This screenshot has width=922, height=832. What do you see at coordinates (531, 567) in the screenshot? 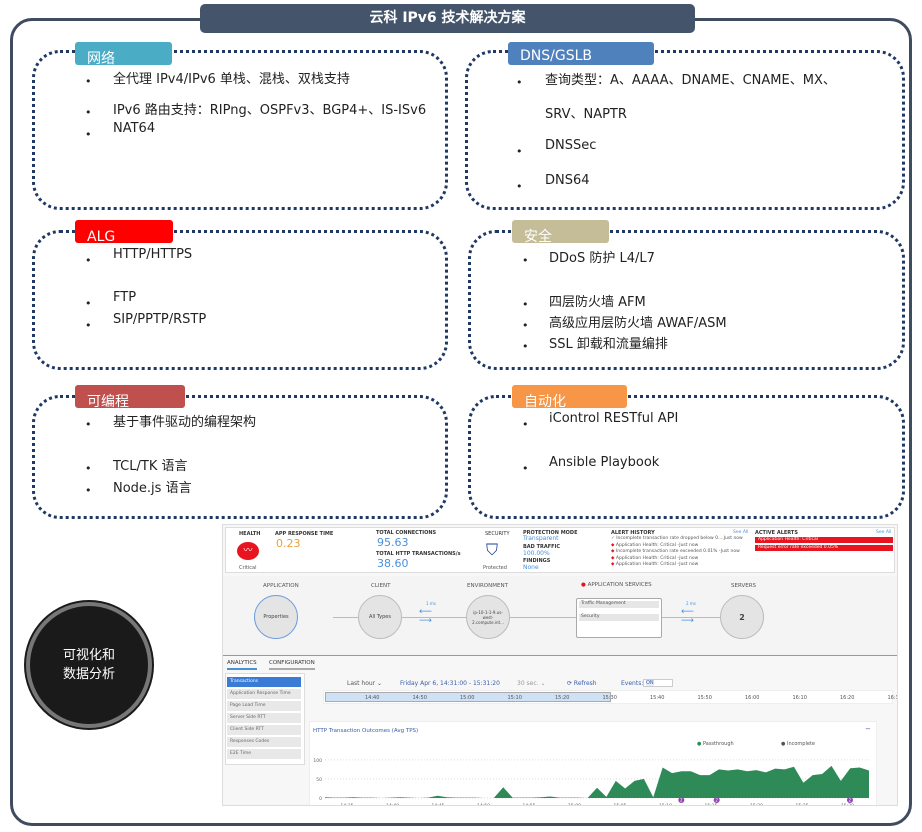
I see `findings: None` at bounding box center [531, 567].